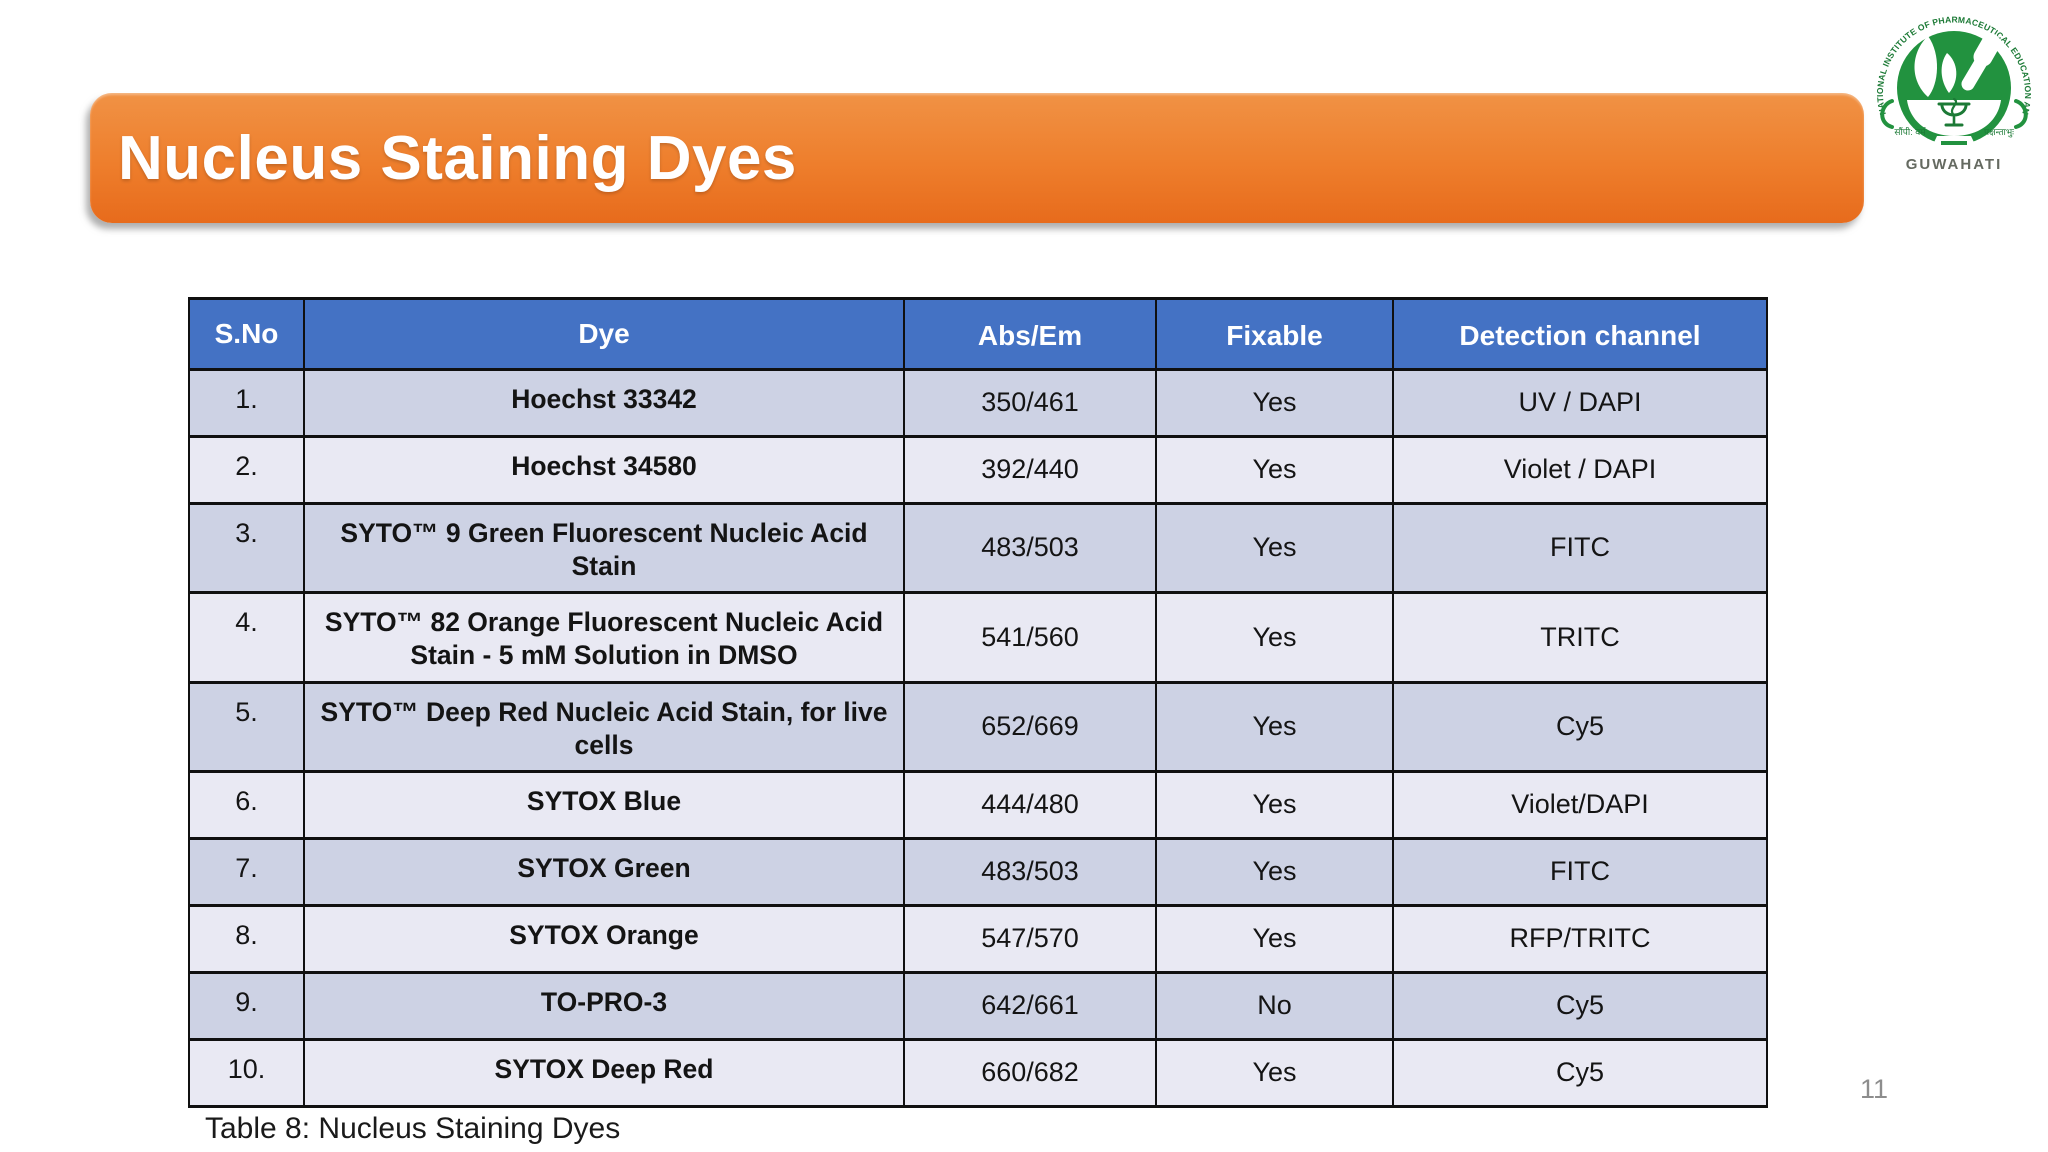  I want to click on logo-motto-left: सौंपी: वर्म, so click(1910, 131).